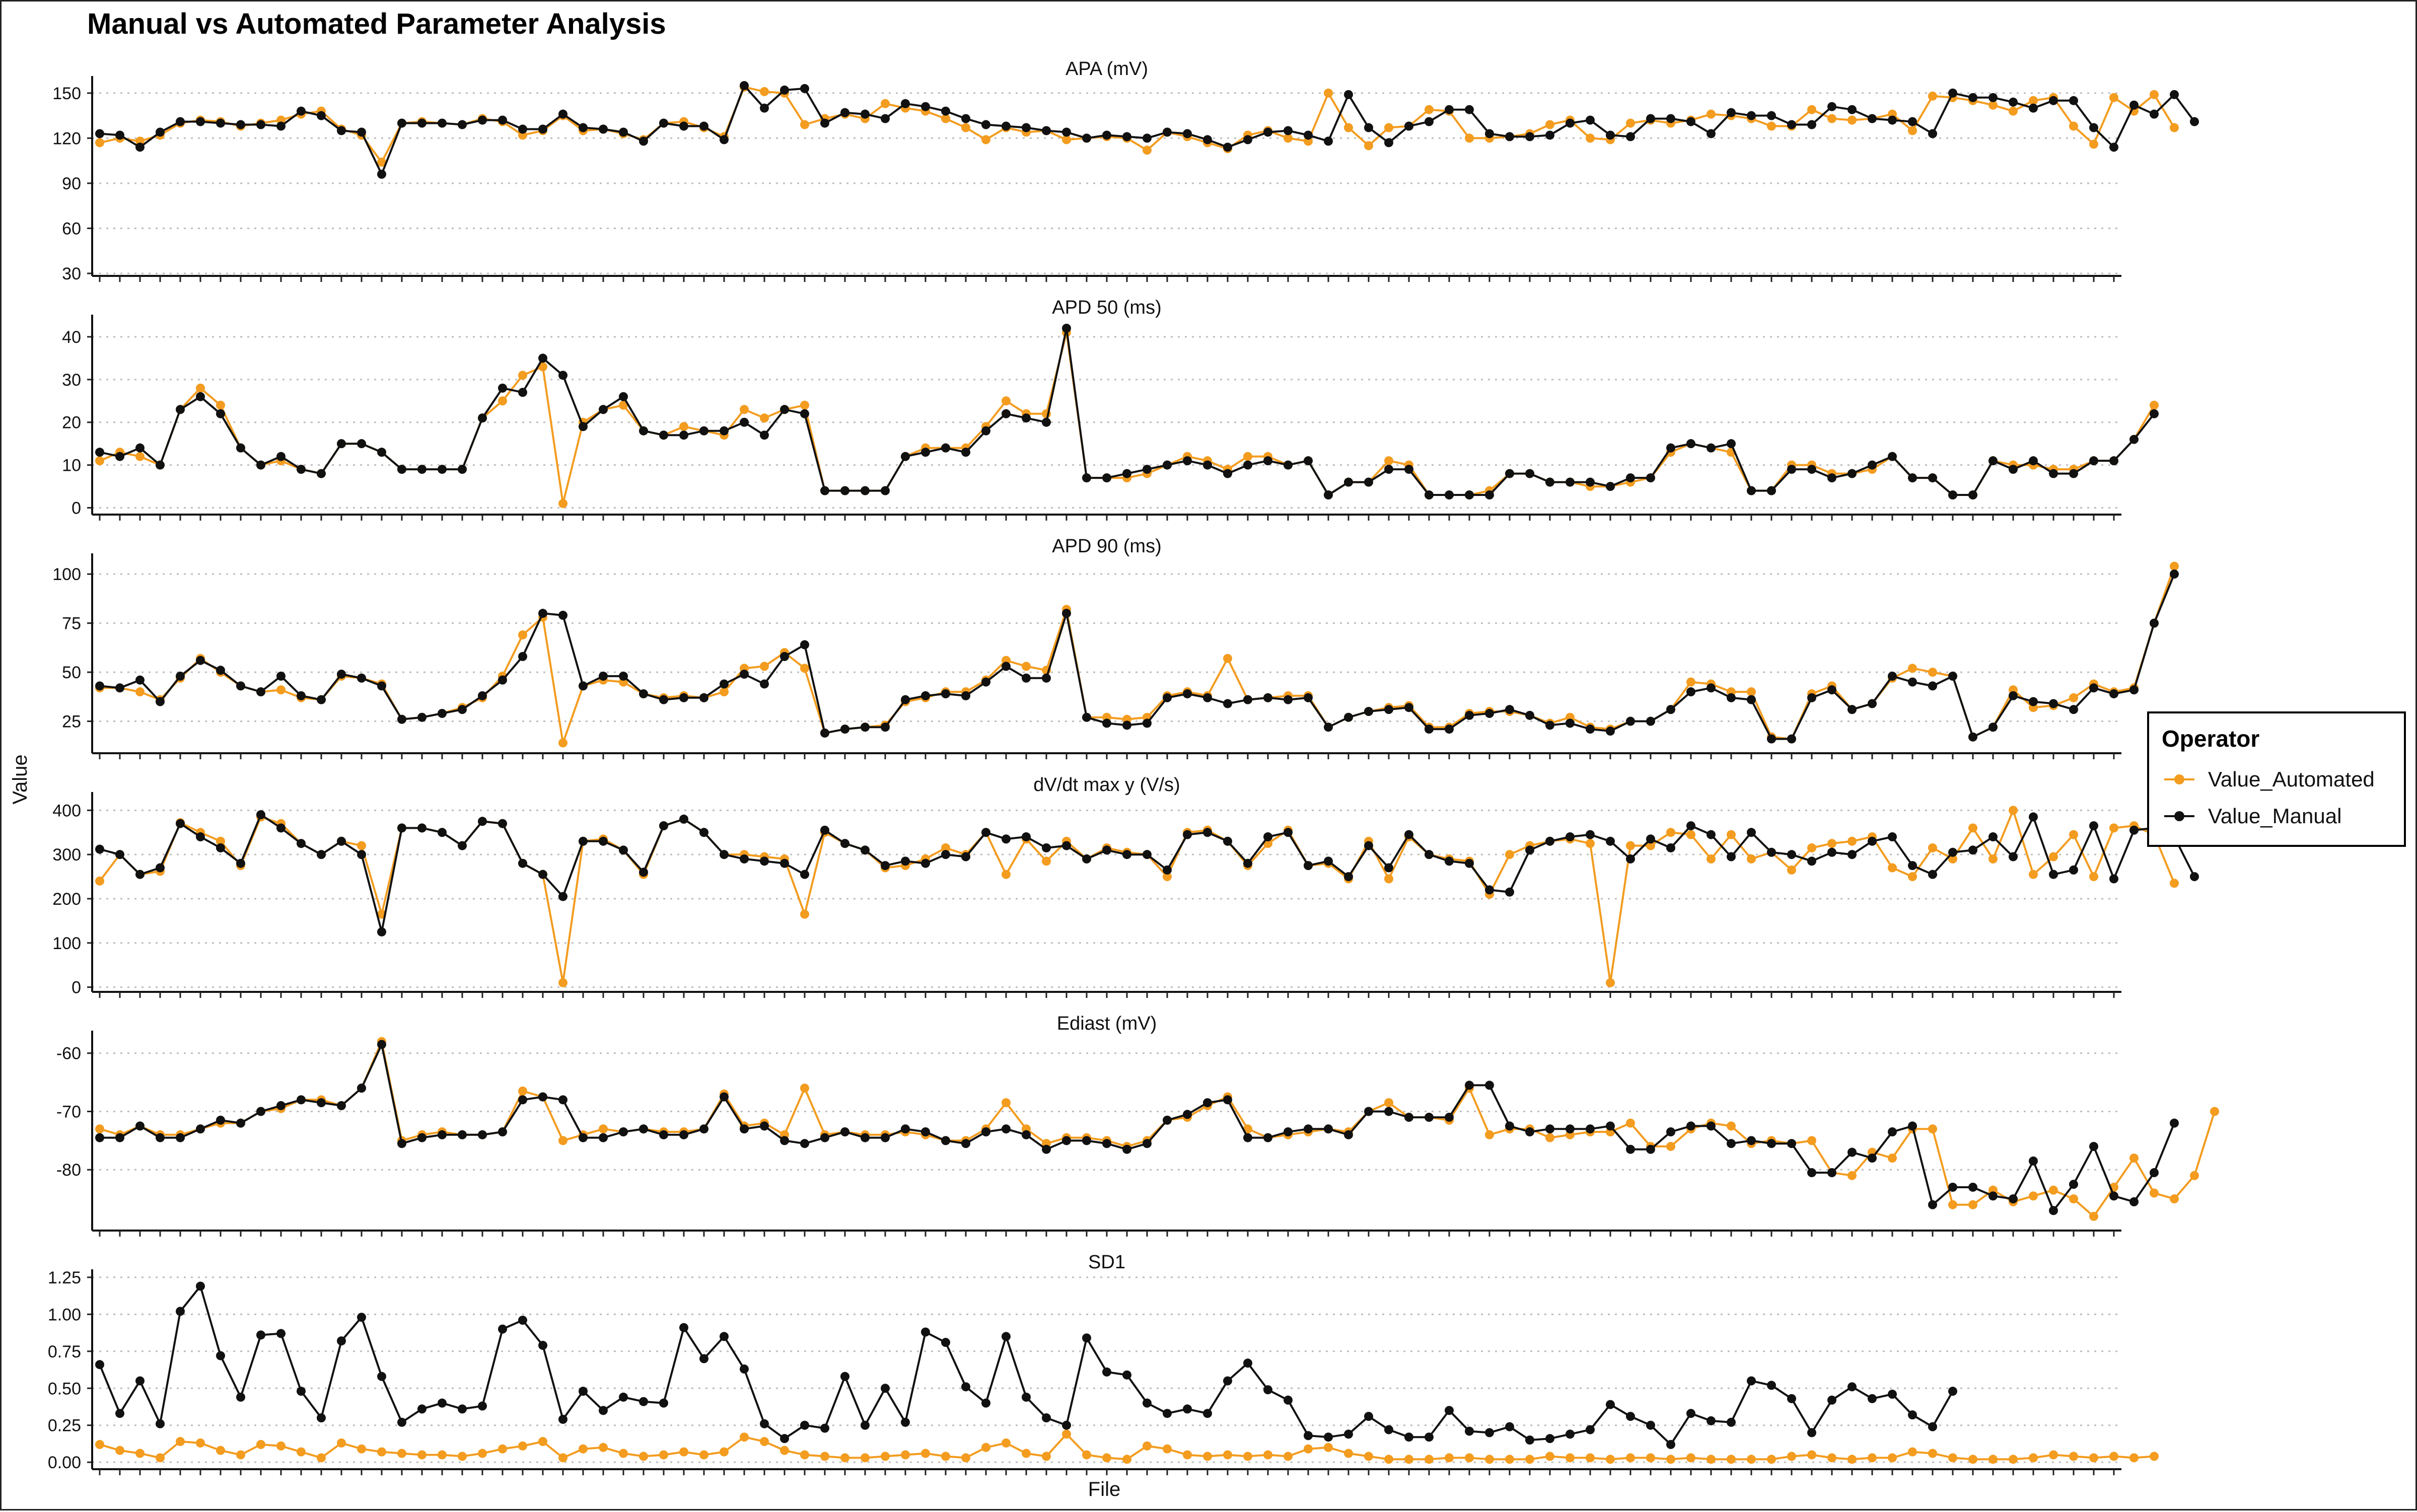  Describe the element at coordinates (1137, 897) in the screenshot. I see `series-line-automated` at that location.